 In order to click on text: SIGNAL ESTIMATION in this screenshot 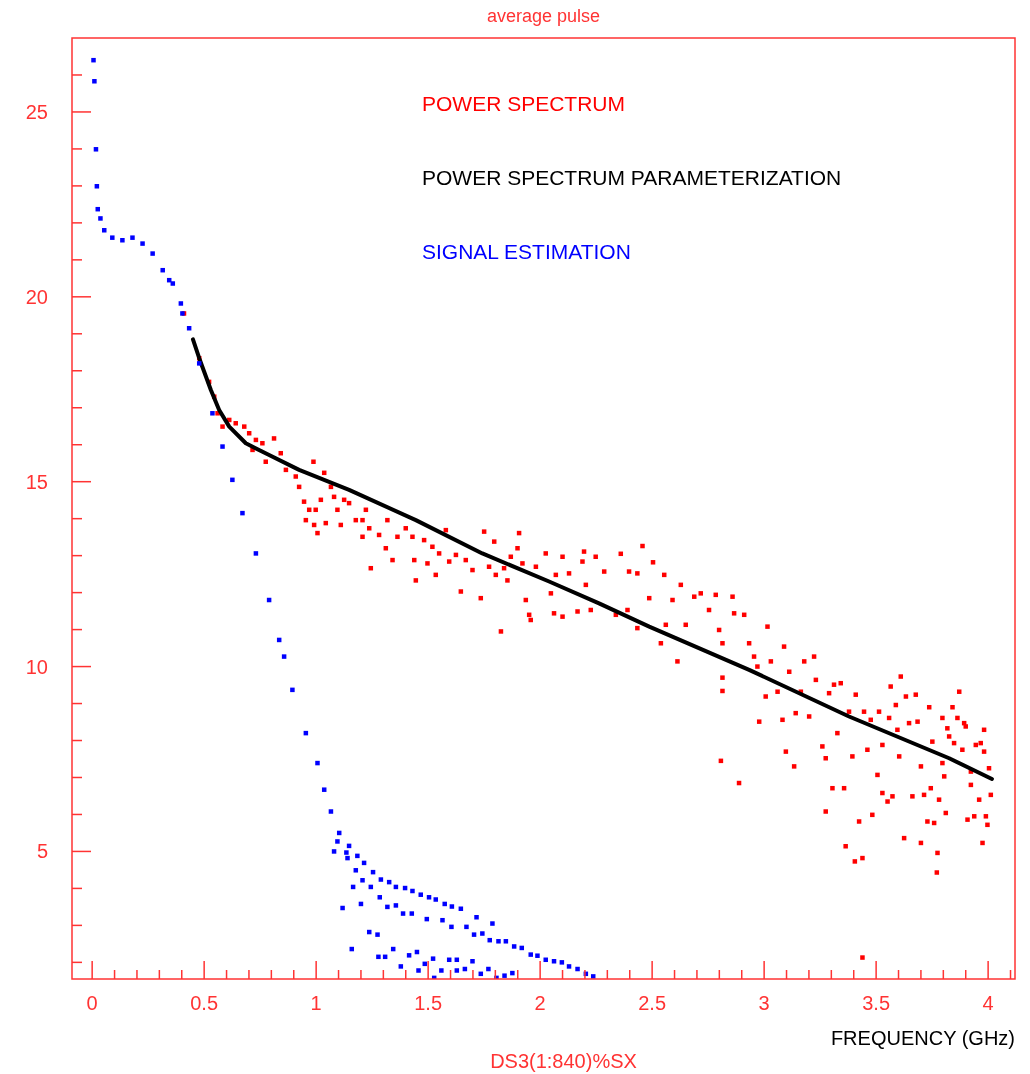, I will do `click(526, 251)`.